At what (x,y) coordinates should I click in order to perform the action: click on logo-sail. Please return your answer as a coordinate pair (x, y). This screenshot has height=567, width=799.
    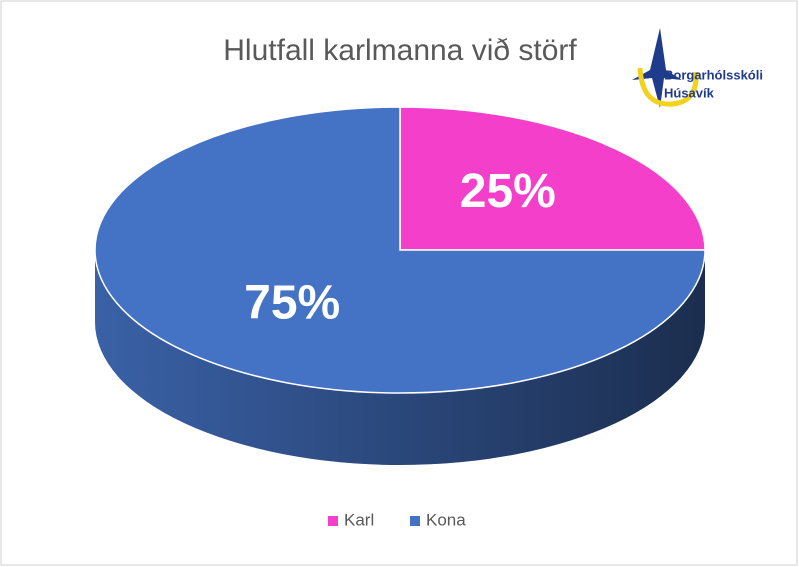
    Looking at the image, I should click on (657, 68).